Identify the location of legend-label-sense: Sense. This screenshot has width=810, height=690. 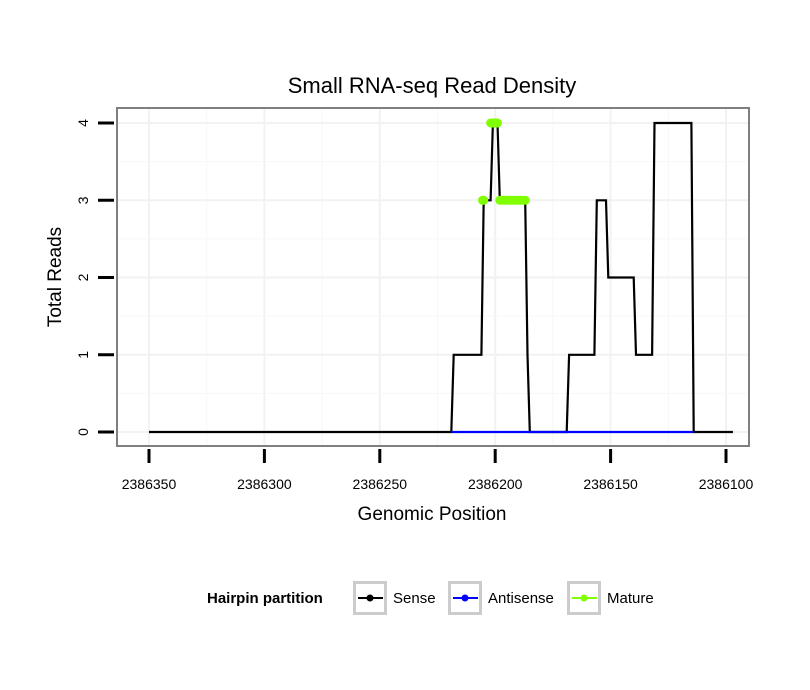
(414, 598).